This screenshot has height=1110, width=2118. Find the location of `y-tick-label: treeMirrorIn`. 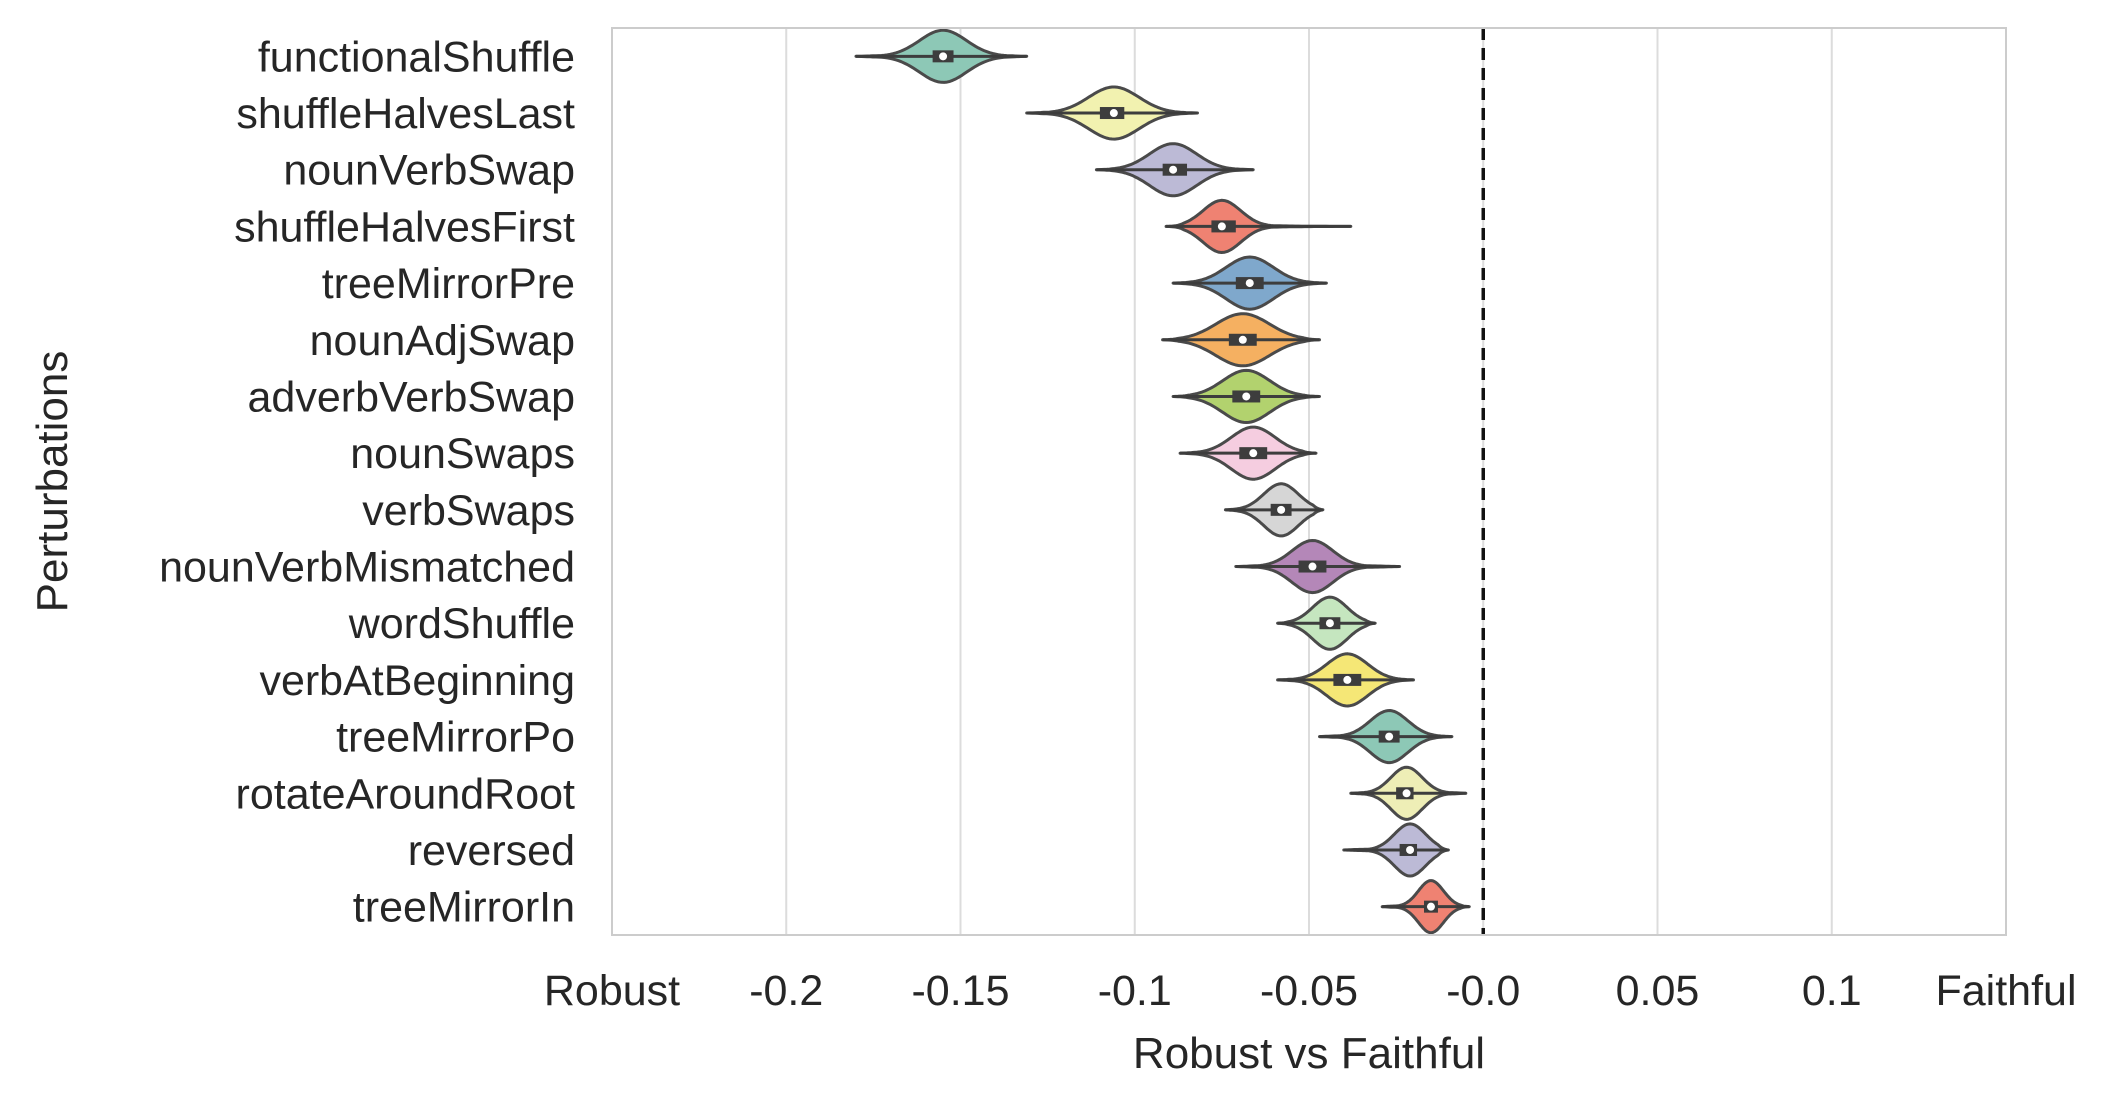

y-tick-label: treeMirrorIn is located at coordinates (464, 908).